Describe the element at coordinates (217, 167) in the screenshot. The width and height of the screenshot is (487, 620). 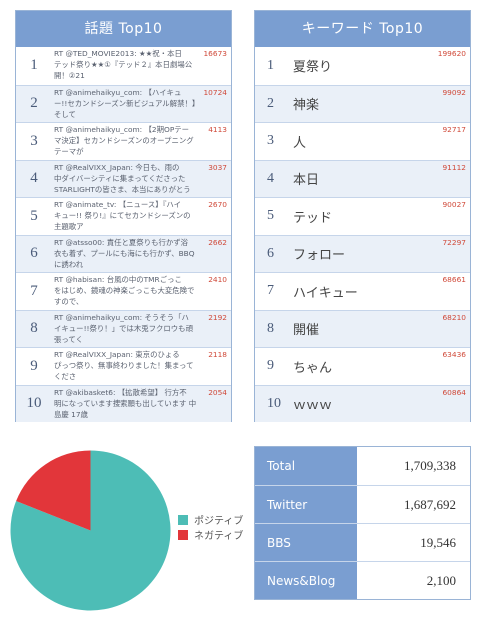
I see `topic-count: 3037` at that location.